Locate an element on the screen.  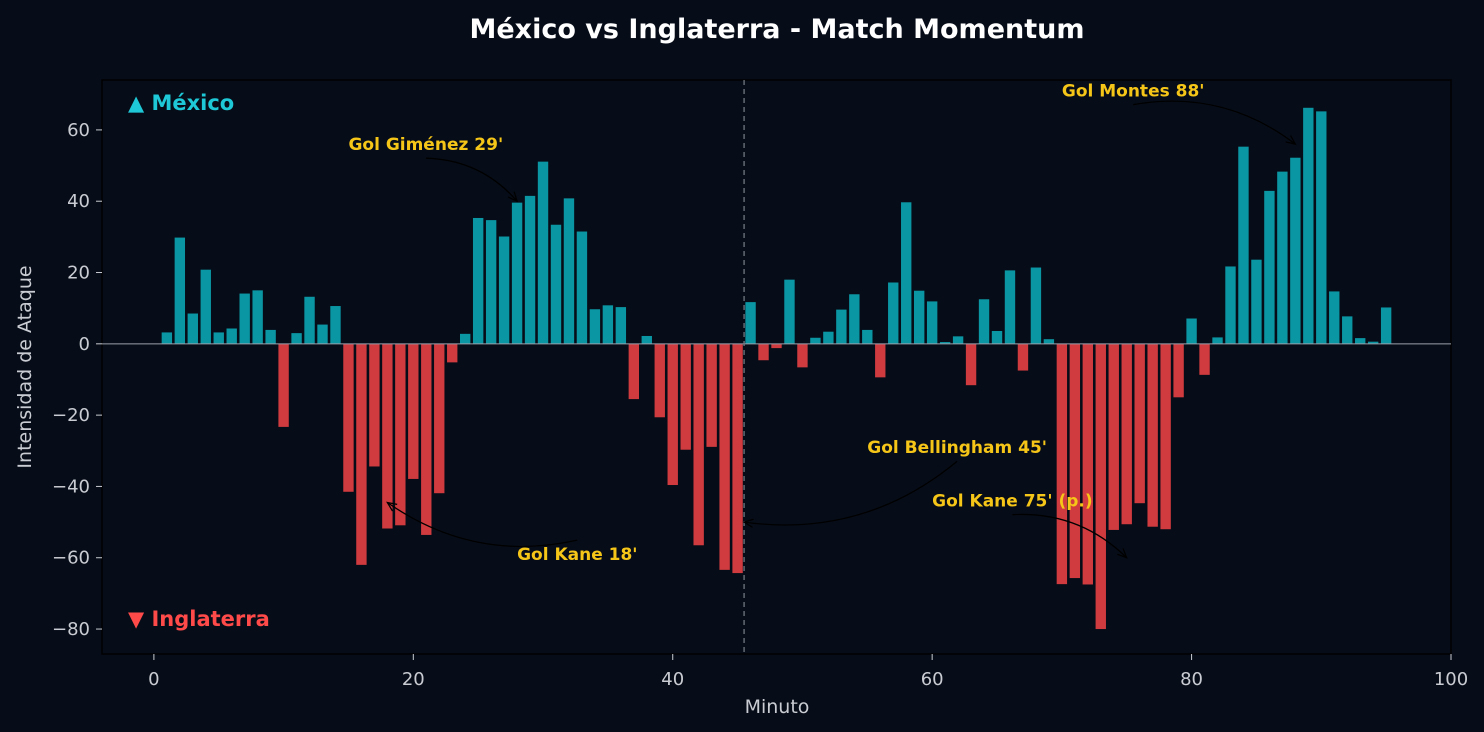
goal-annotation-2: Gol Bellingham 45' is located at coordinates (957, 448).